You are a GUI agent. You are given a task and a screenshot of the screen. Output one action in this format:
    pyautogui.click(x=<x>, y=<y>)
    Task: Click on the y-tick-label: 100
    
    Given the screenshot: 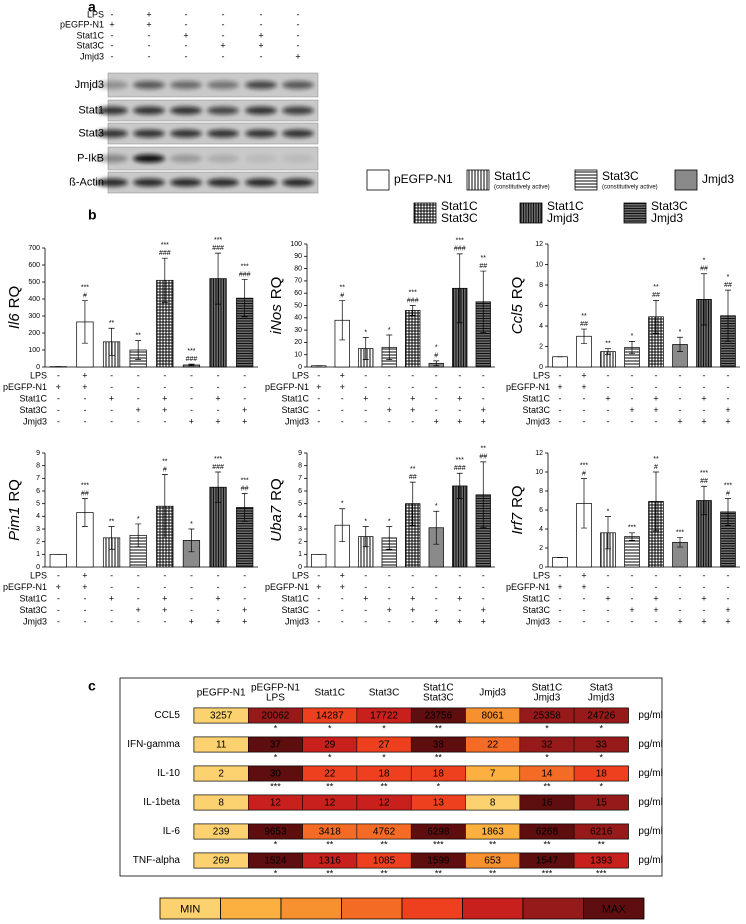 What is the action you would take?
    pyautogui.click(x=296, y=244)
    